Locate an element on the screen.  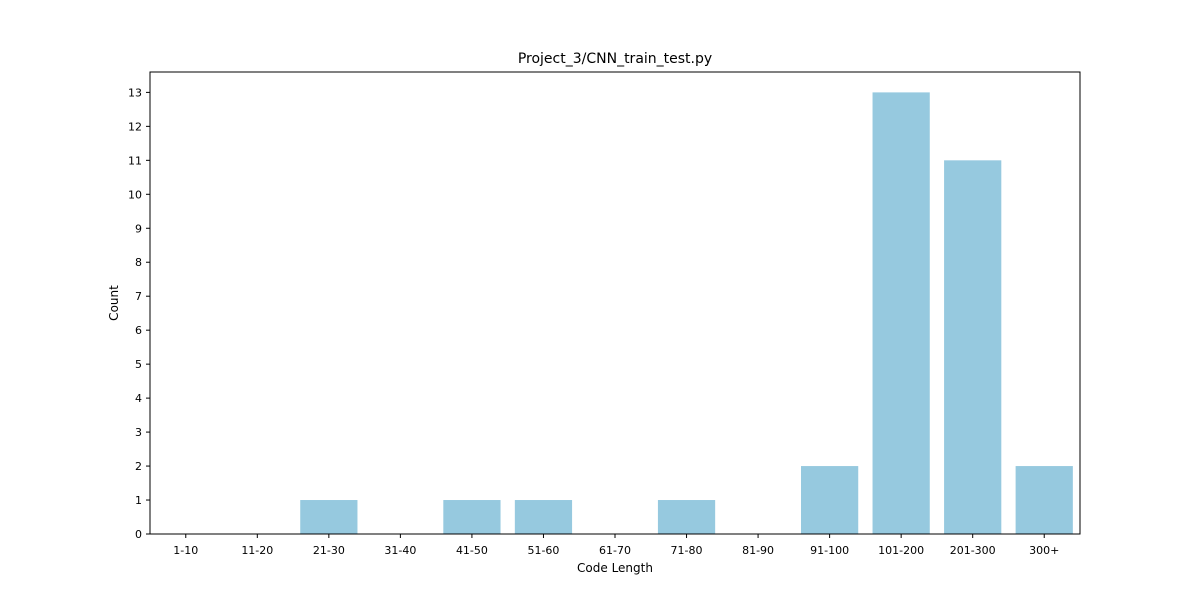
x-tick-label: 1-10 is located at coordinates (185, 550).